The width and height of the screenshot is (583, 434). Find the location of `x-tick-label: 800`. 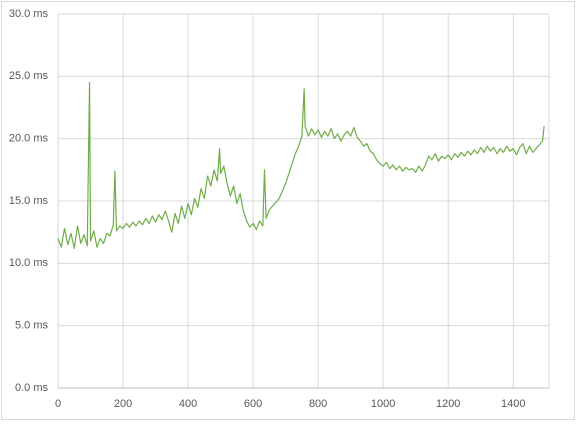

x-tick-label: 800 is located at coordinates (318, 404).